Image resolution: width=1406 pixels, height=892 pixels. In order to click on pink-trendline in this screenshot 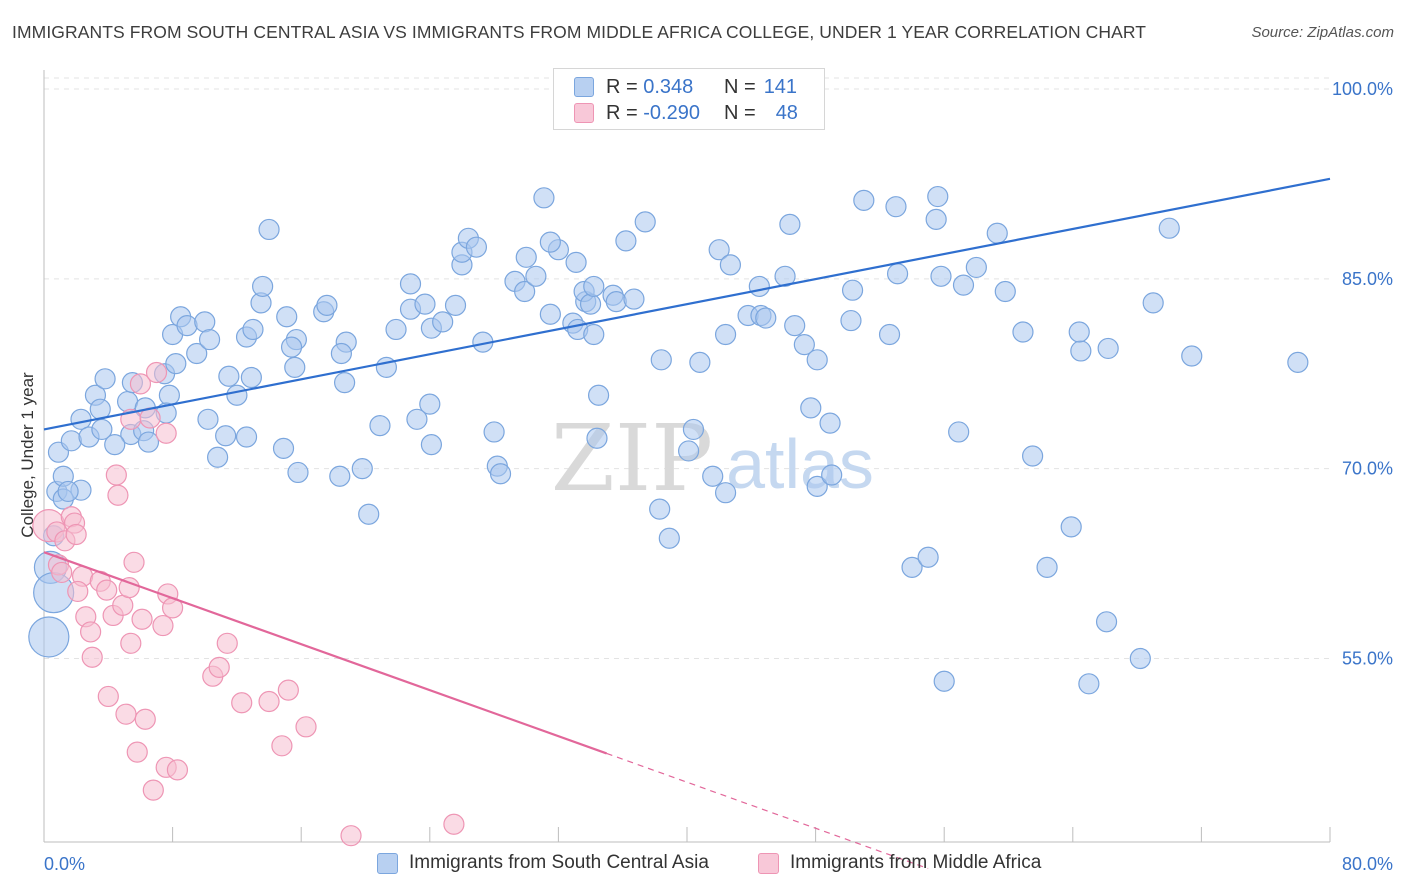, I will do `click(325, 653)`.